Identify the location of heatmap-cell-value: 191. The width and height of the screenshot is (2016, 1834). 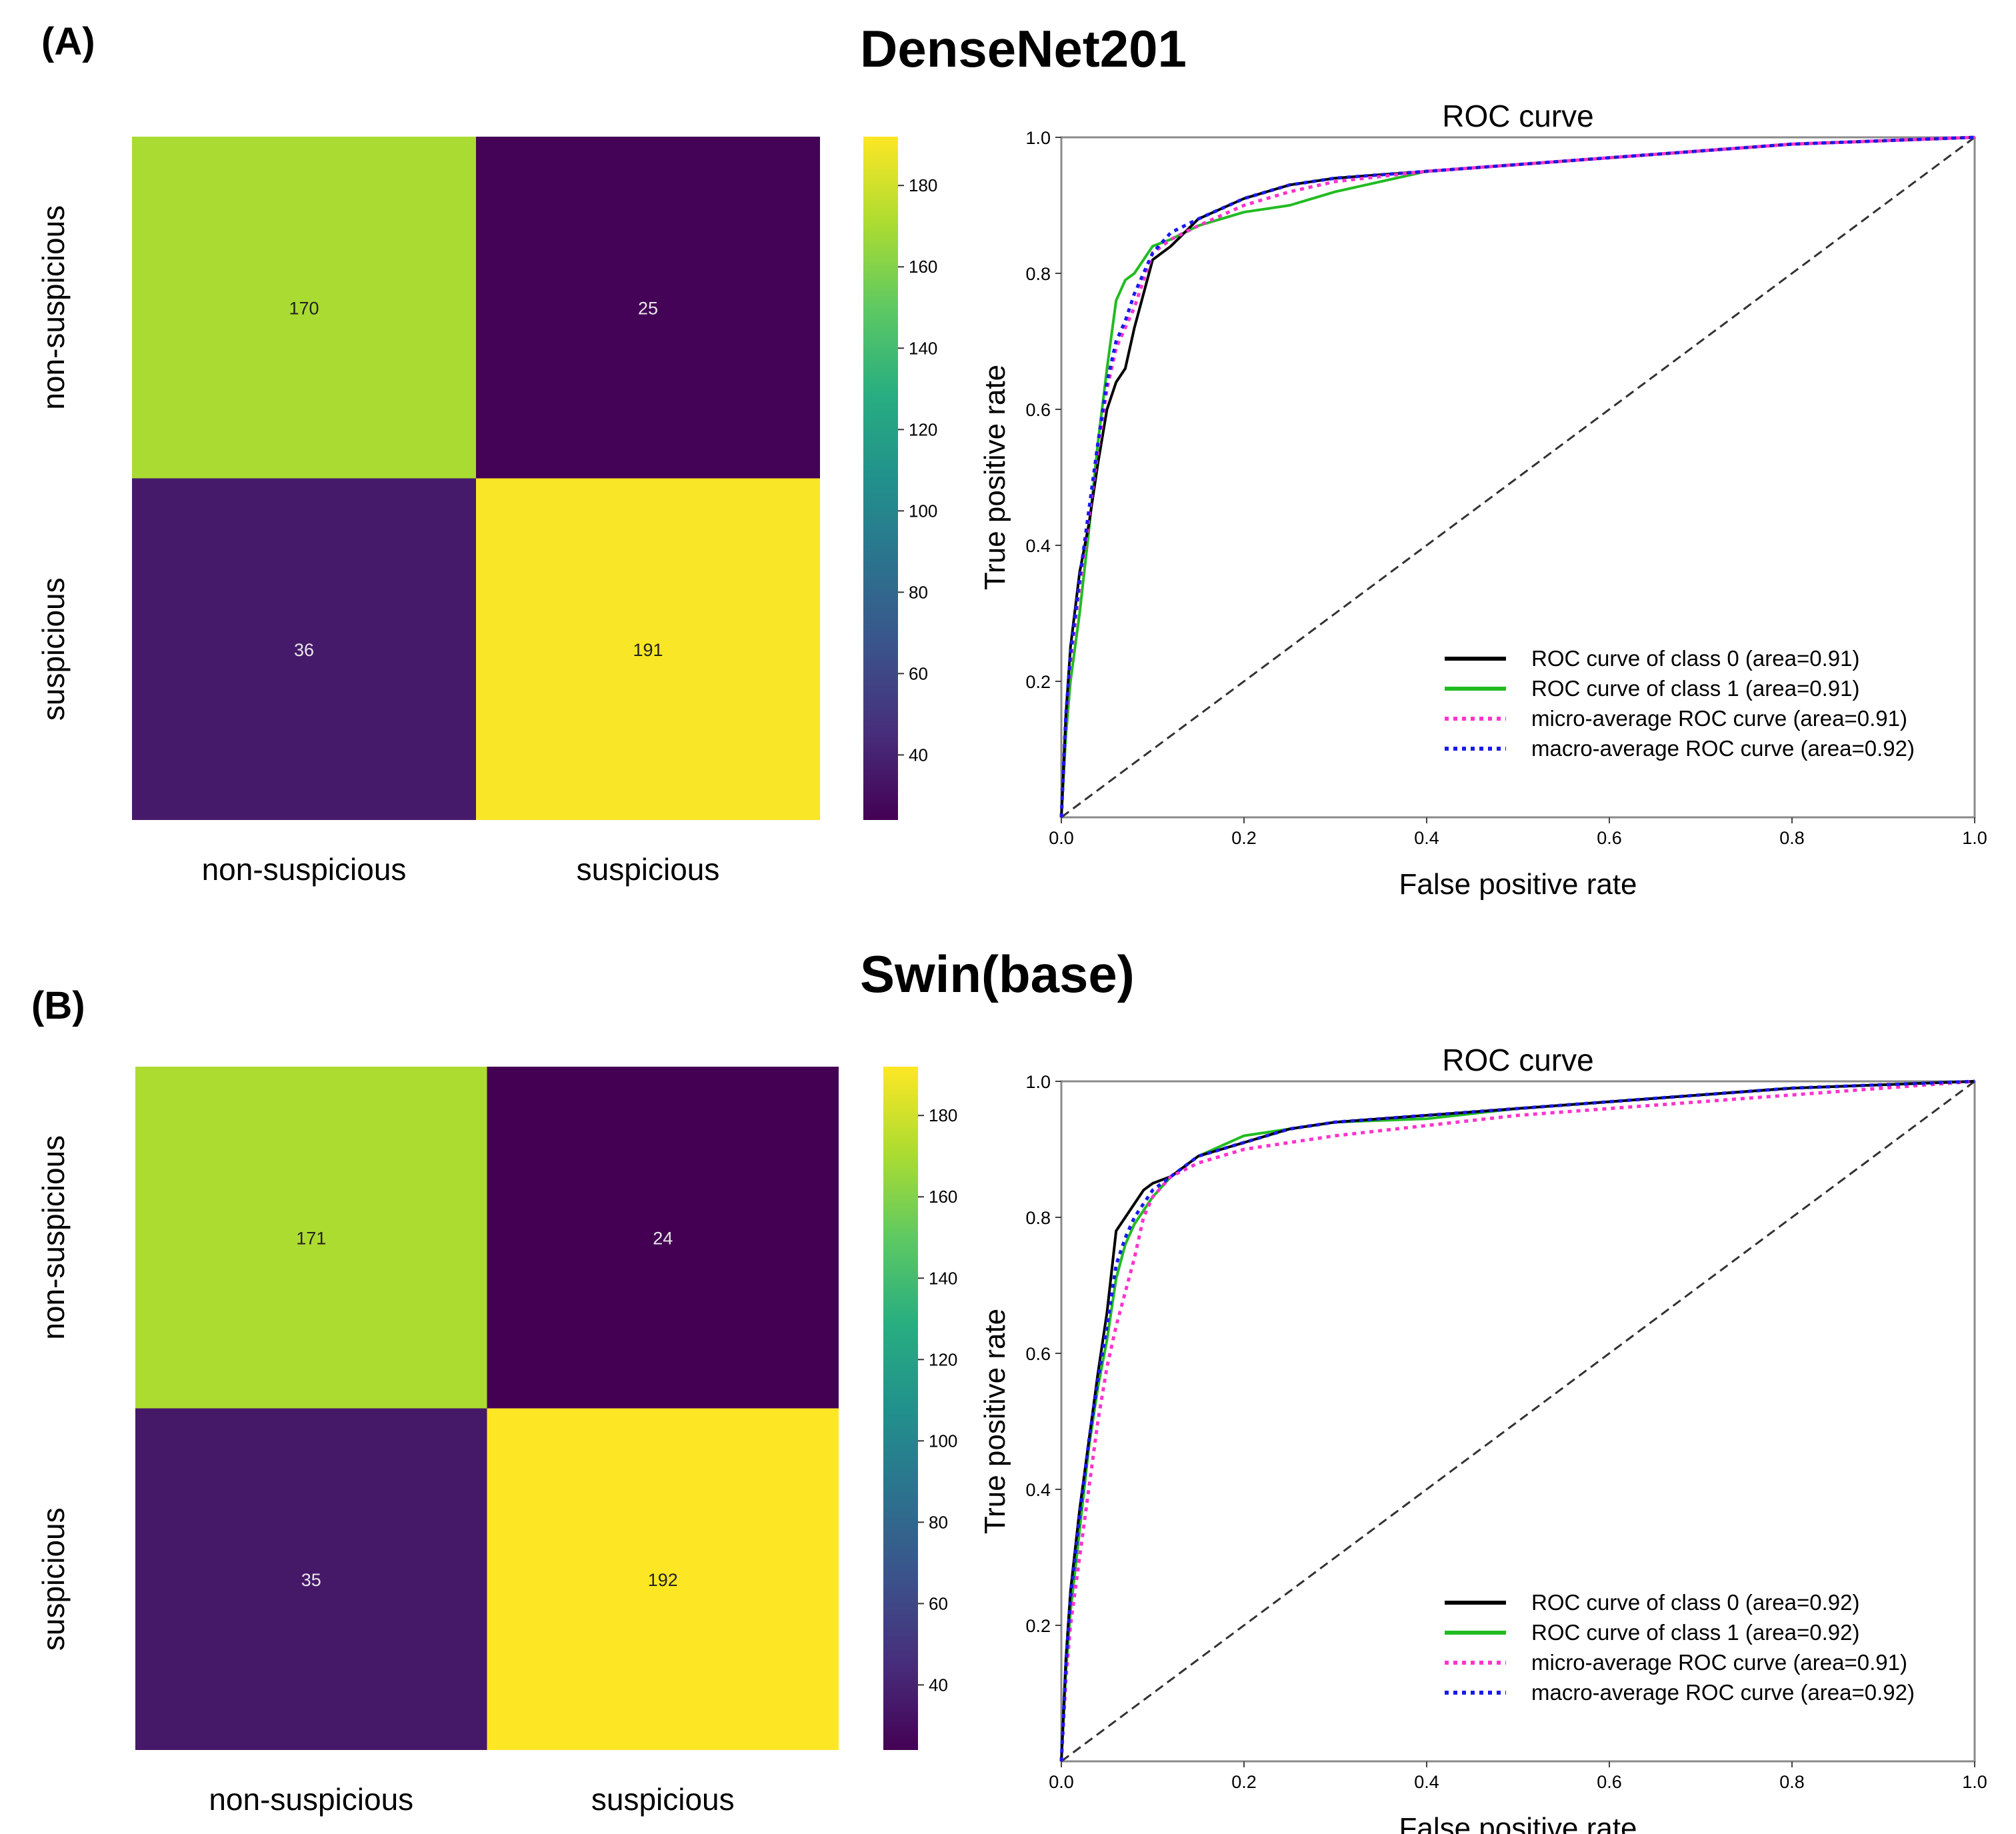
(648, 650).